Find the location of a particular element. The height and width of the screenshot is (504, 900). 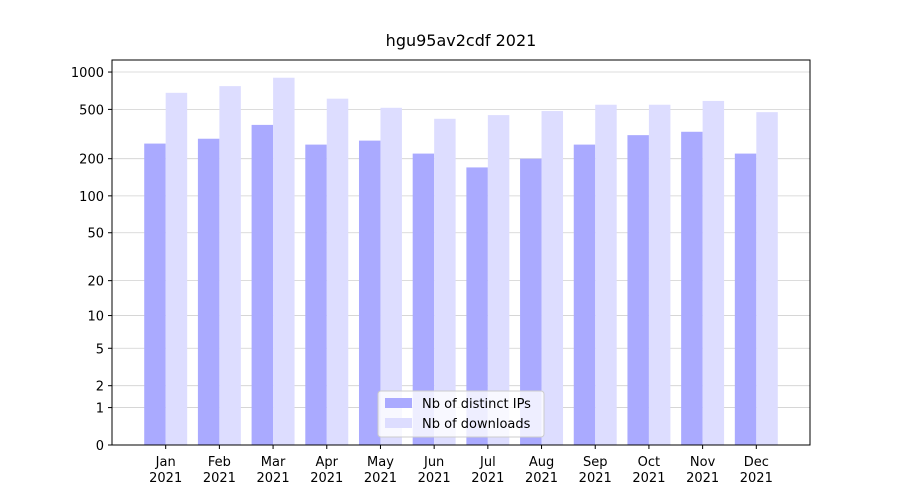

y-tick-label: 1 is located at coordinates (100, 409).